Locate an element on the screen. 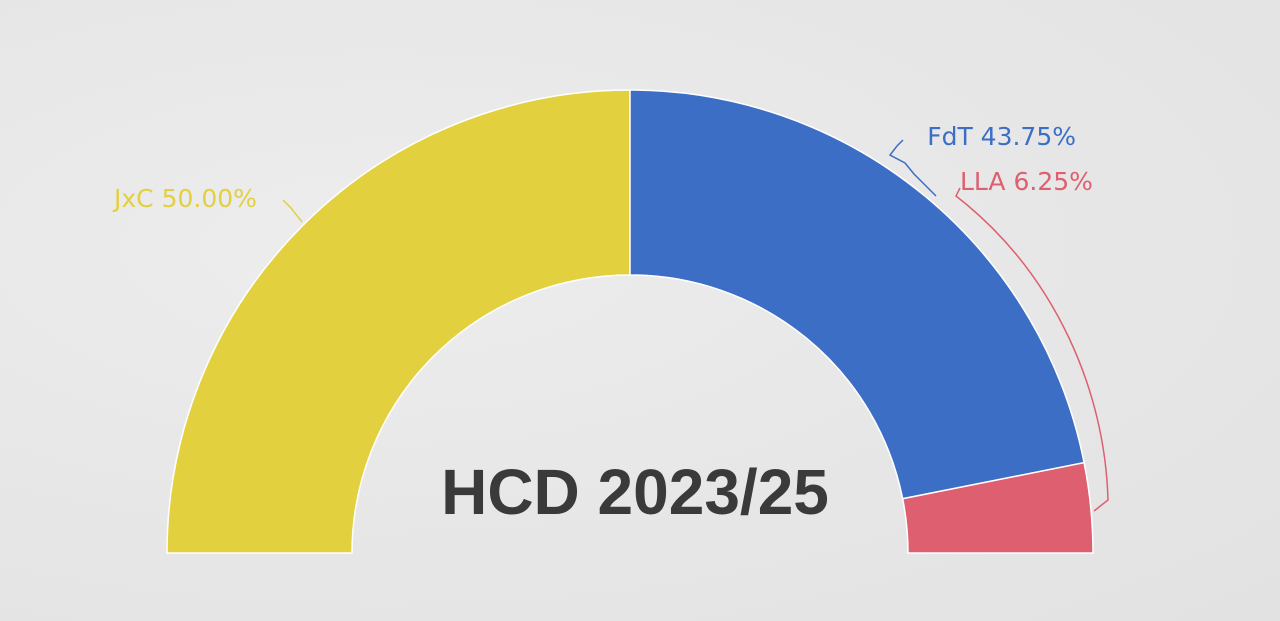  data-label-jxc: JxC 50.00% is located at coordinates (184, 198).